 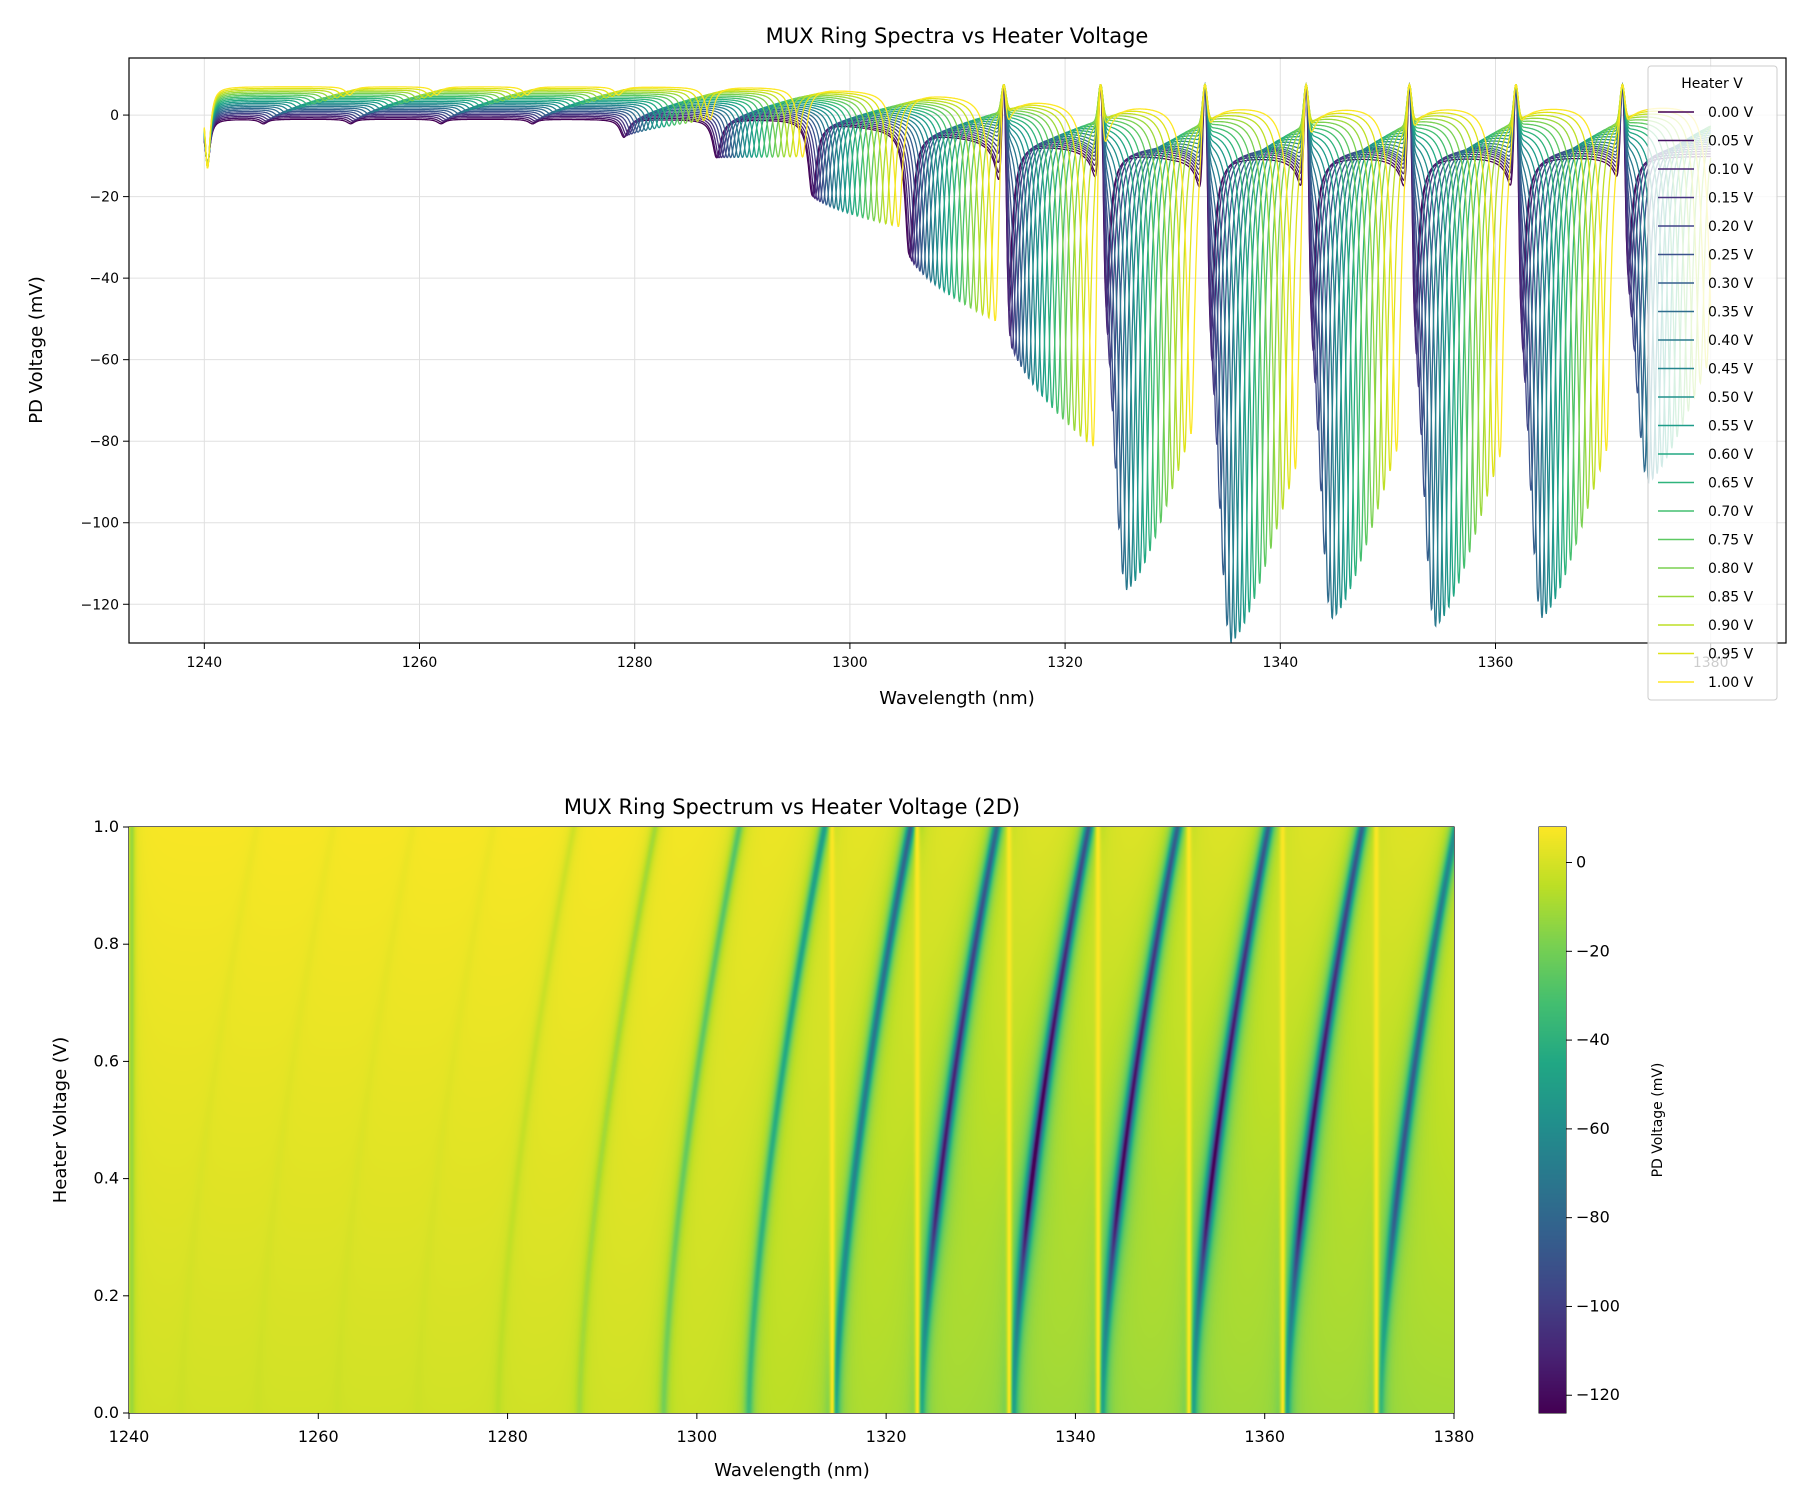 I want to click on legend-label: 0.05 V, so click(x=1731, y=142).